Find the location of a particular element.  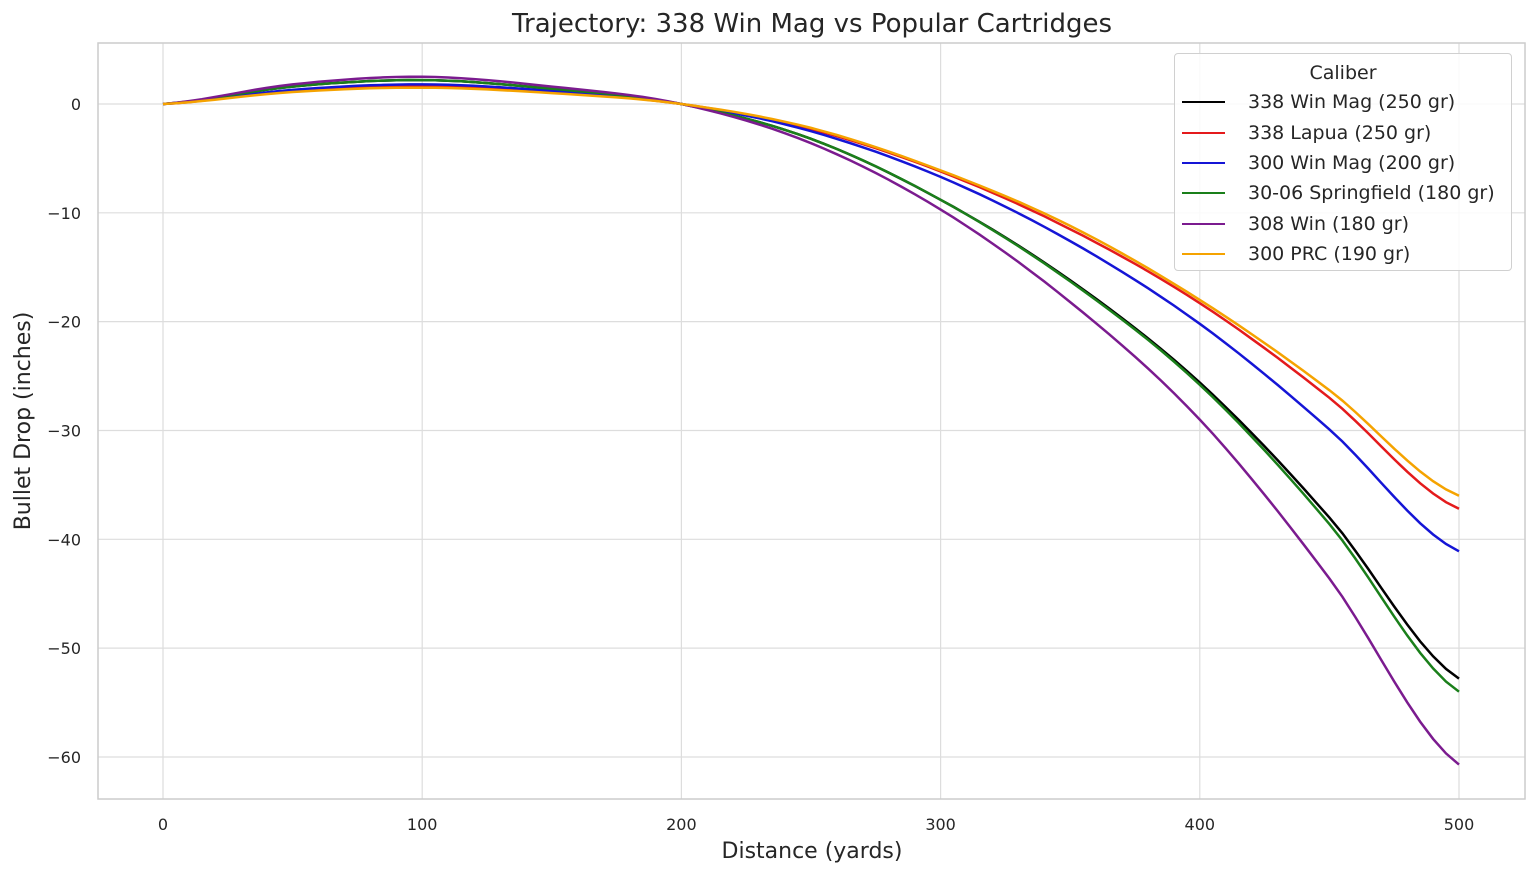

legend-item: 308 Win (180 gr) is located at coordinates (1343, 224).